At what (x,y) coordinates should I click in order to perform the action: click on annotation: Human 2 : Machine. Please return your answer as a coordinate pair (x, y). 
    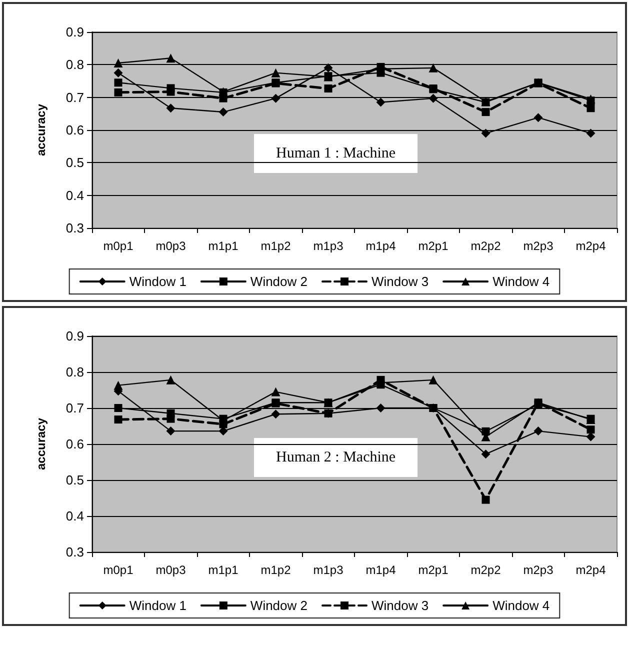
    Looking at the image, I should click on (336, 458).